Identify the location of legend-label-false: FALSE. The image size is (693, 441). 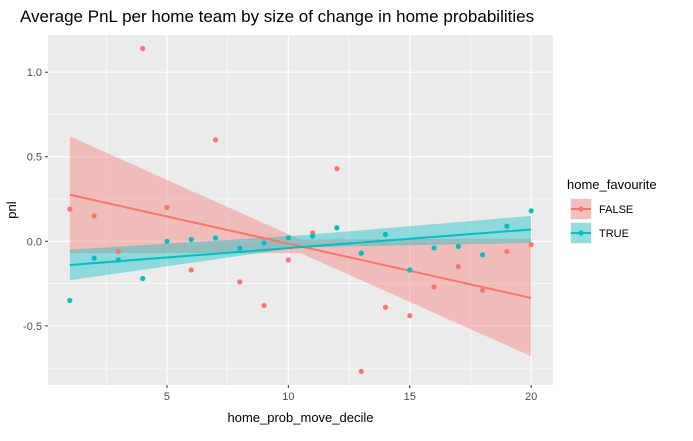
(616, 210).